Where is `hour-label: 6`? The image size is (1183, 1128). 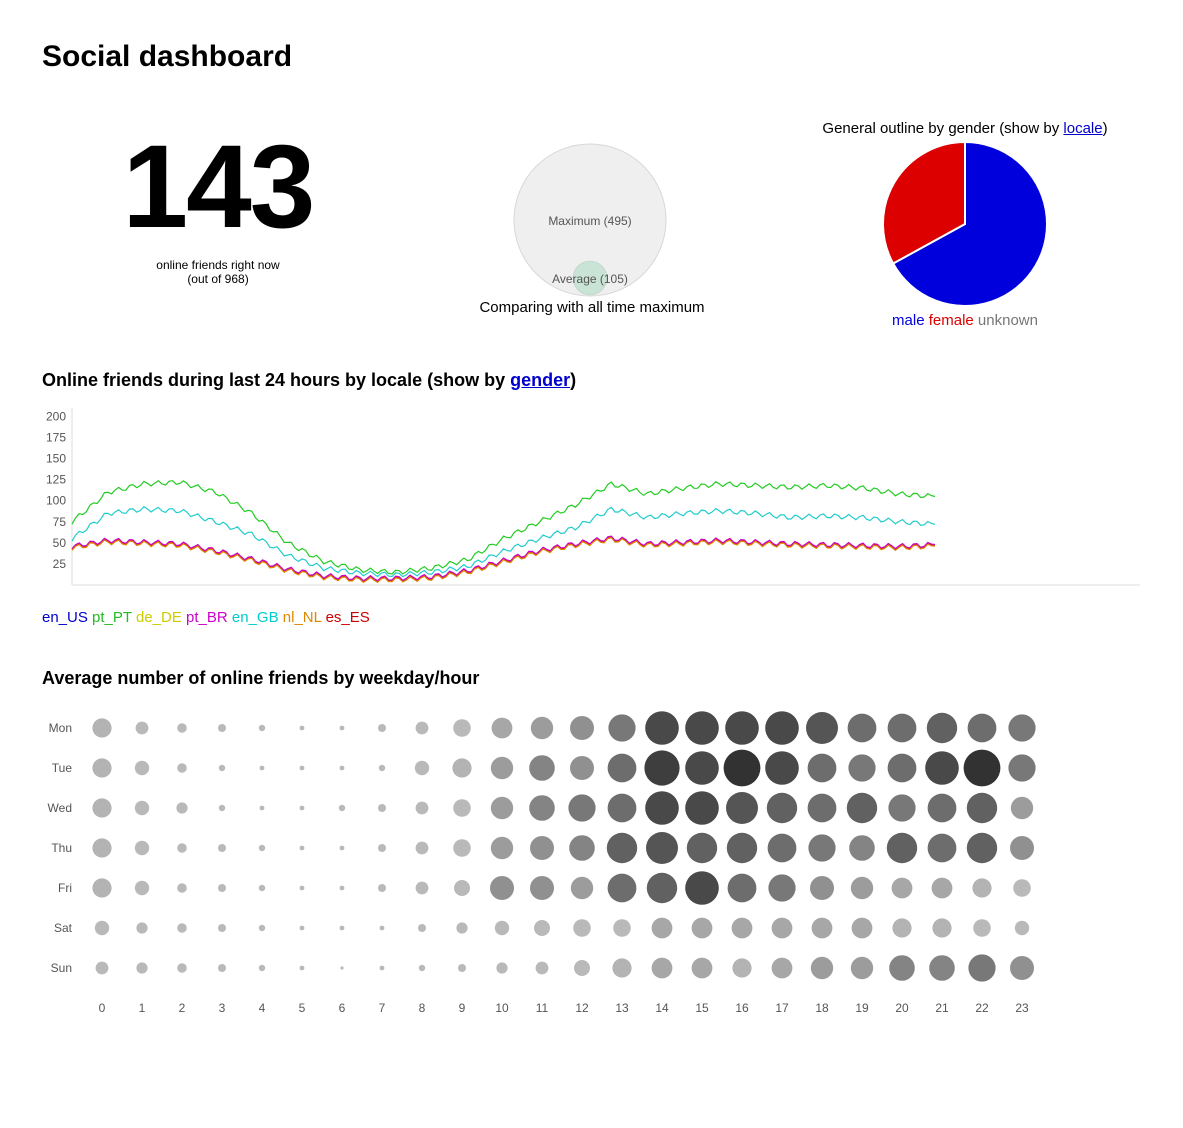
hour-label: 6 is located at coordinates (342, 1008).